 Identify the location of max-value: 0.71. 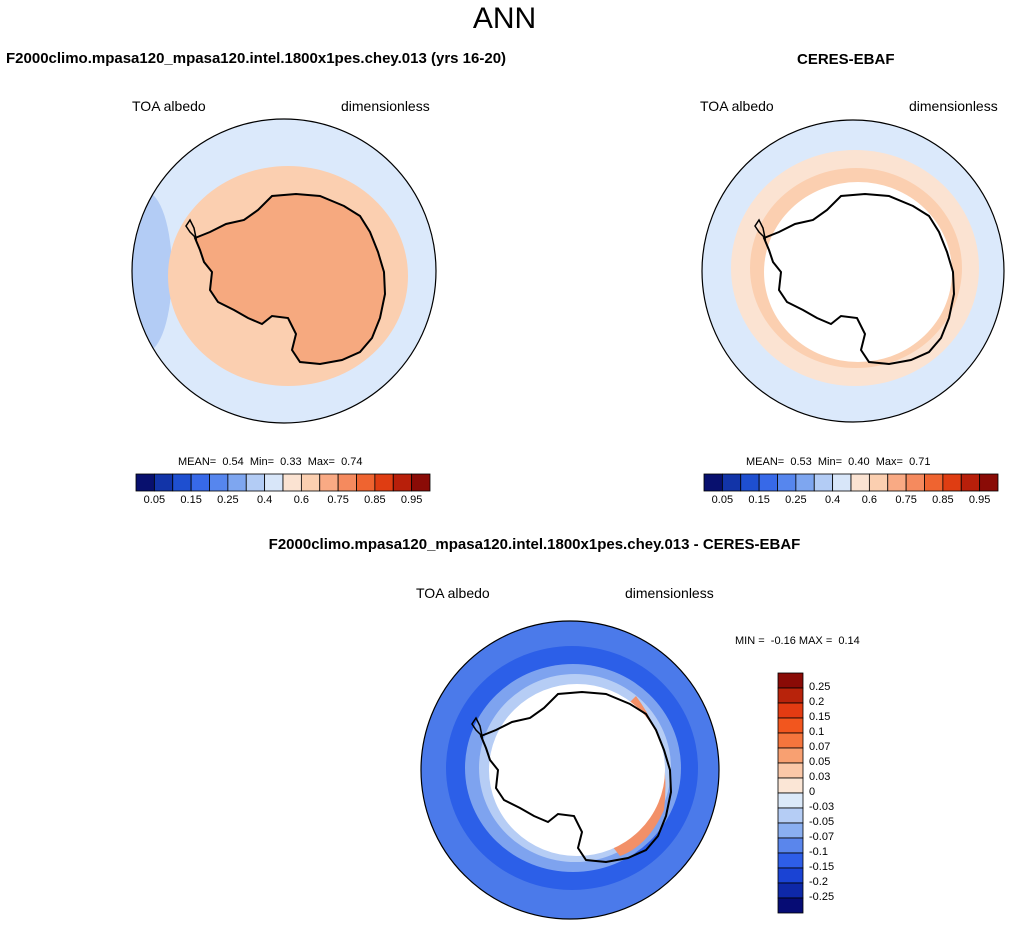
(920, 462).